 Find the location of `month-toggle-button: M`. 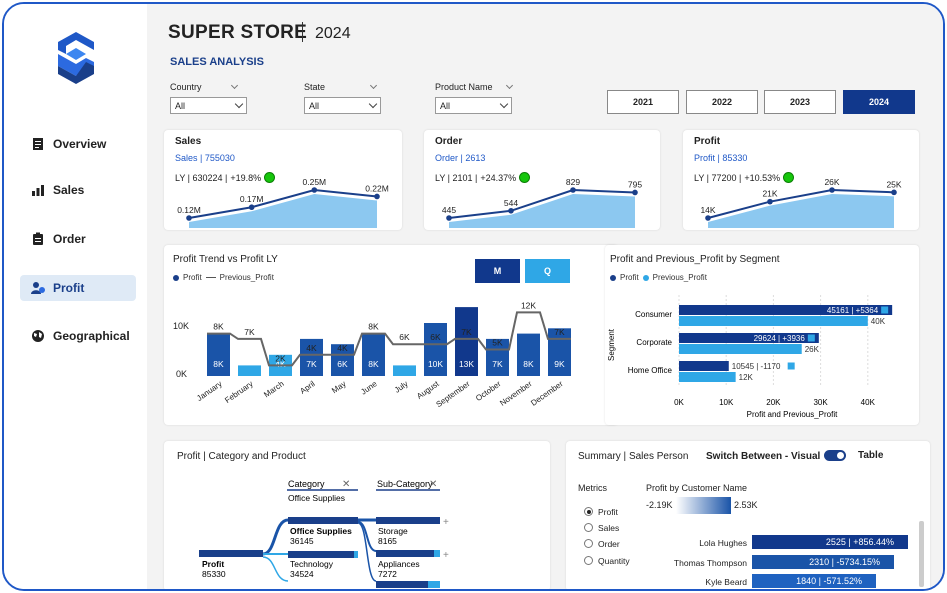

month-toggle-button: M is located at coordinates (497, 271).